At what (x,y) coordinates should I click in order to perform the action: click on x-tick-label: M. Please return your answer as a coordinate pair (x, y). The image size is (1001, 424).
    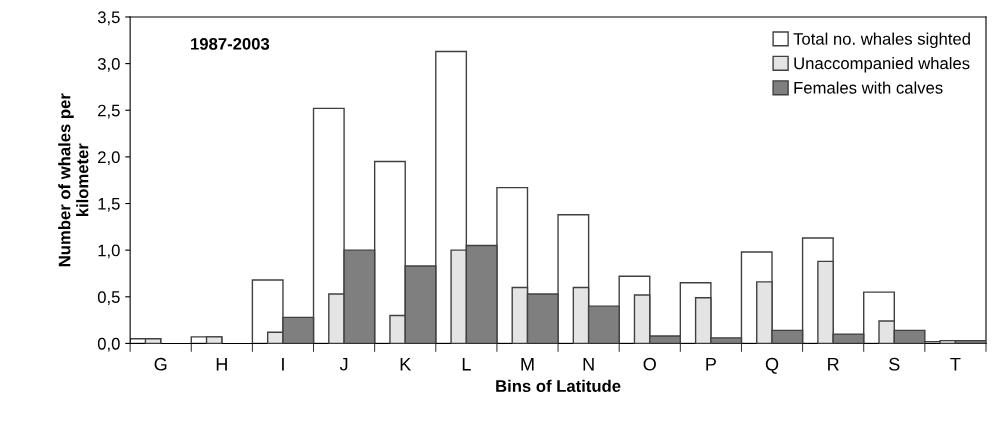
    Looking at the image, I should click on (527, 364).